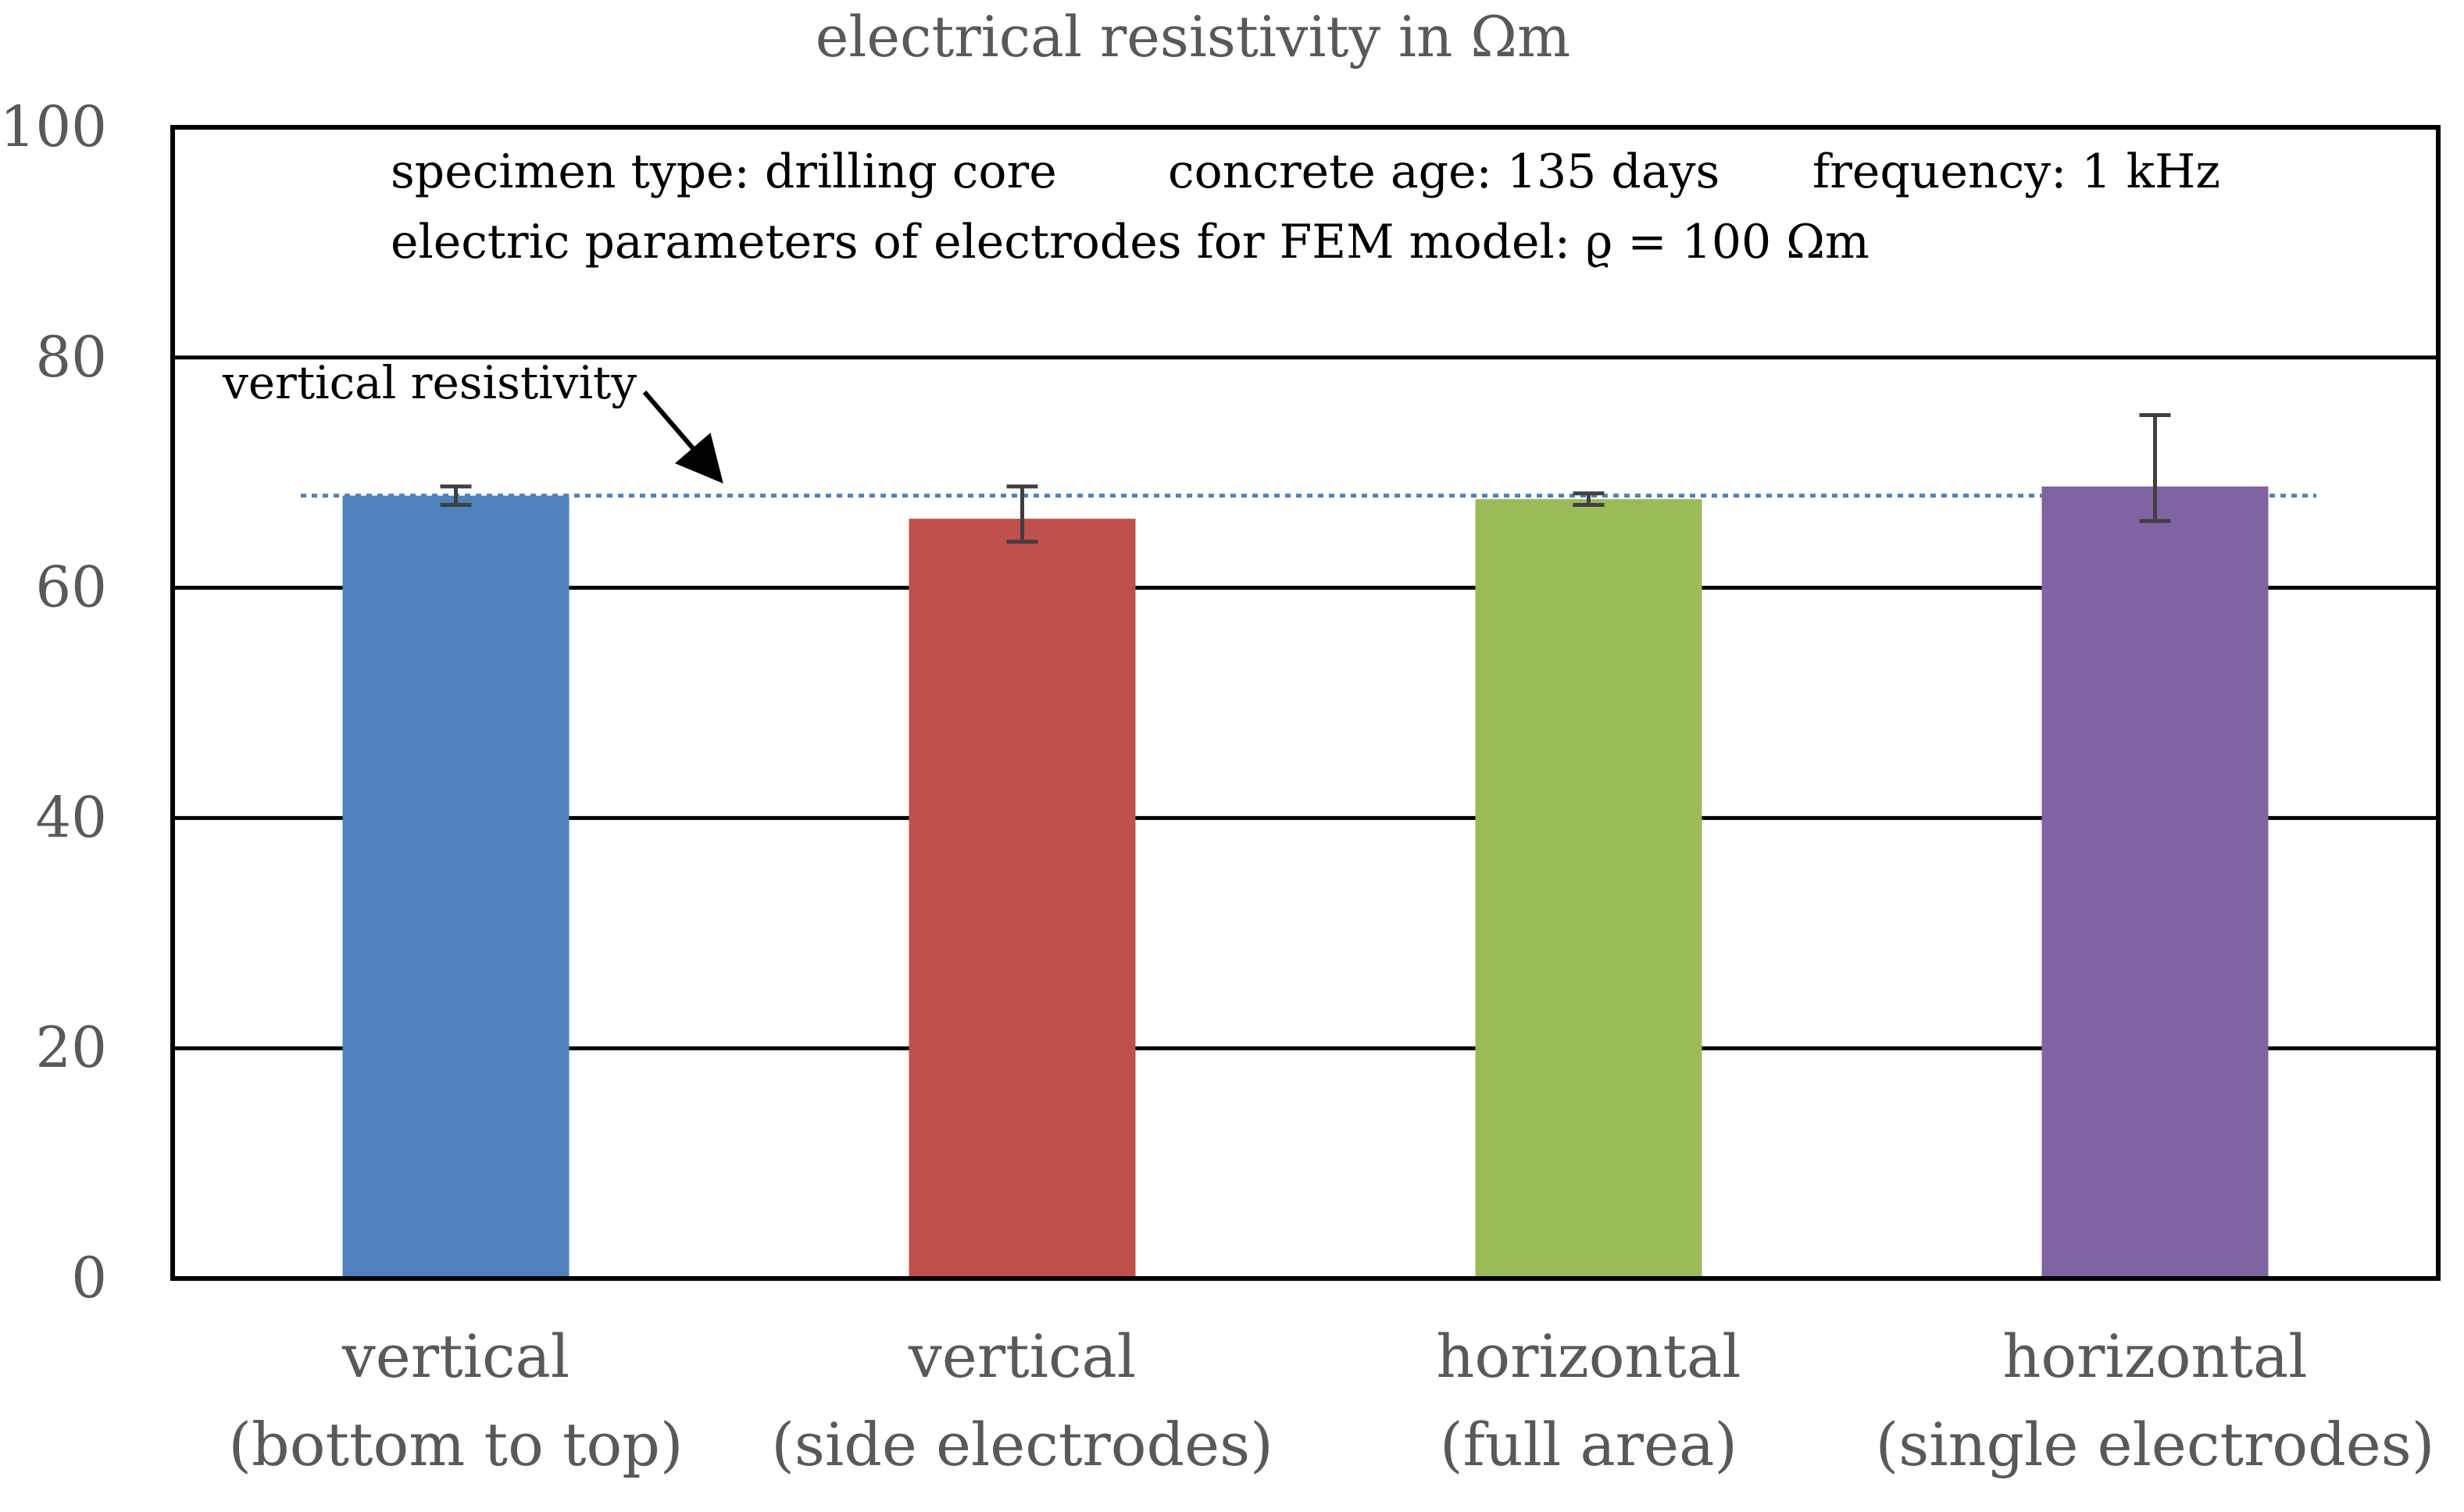 The image size is (2464, 1512). I want to click on category-label-3-line1: horizontal, so click(1588, 1356).